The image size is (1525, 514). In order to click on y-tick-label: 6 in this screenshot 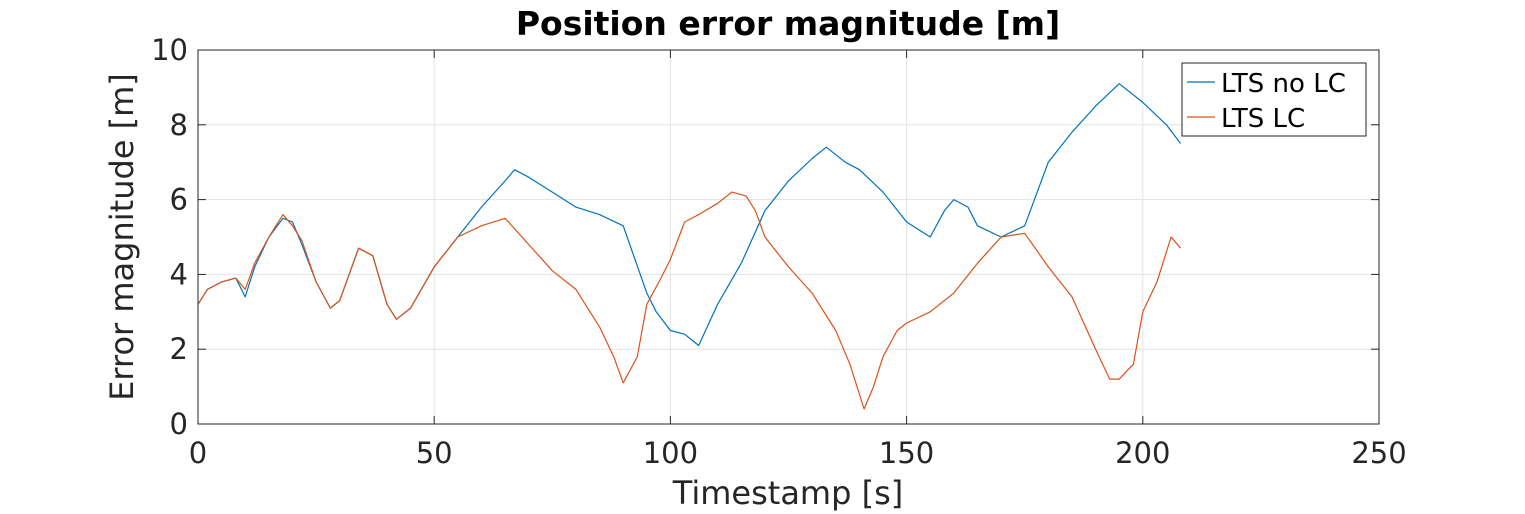, I will do `click(179, 200)`.